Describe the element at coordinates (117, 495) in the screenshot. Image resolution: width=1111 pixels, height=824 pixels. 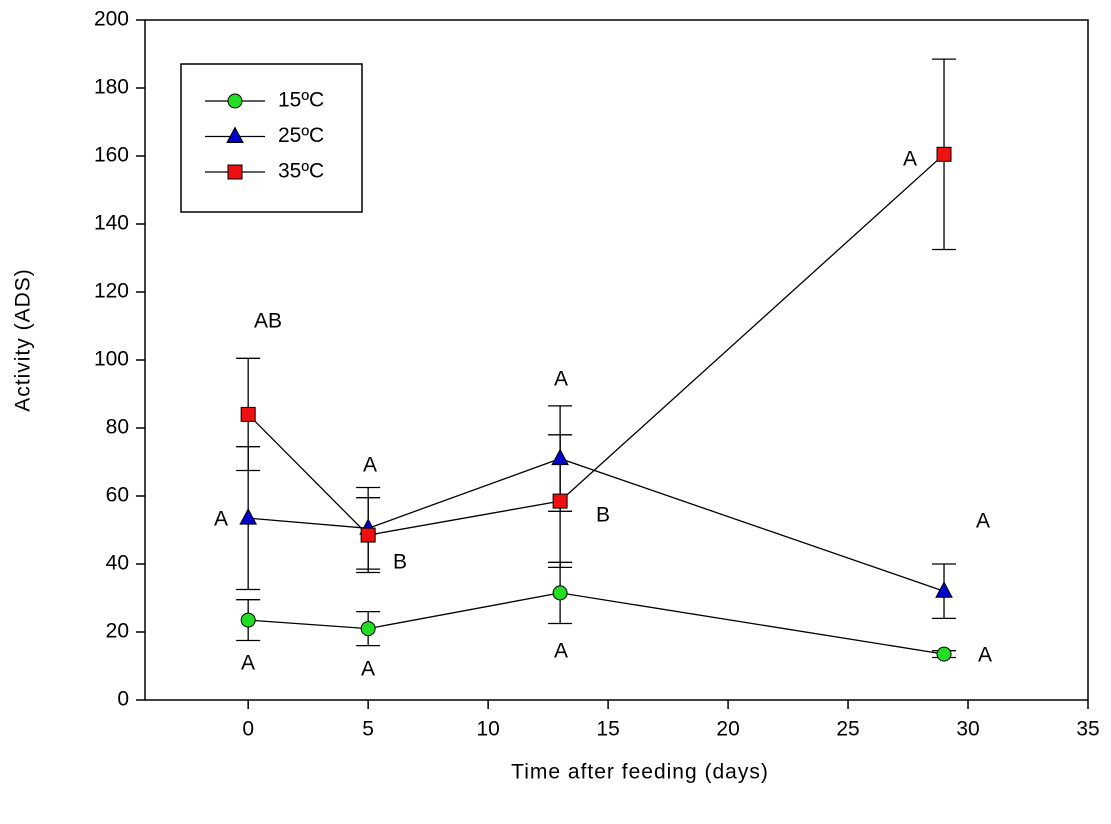
I see `y-tick-label: 60` at that location.